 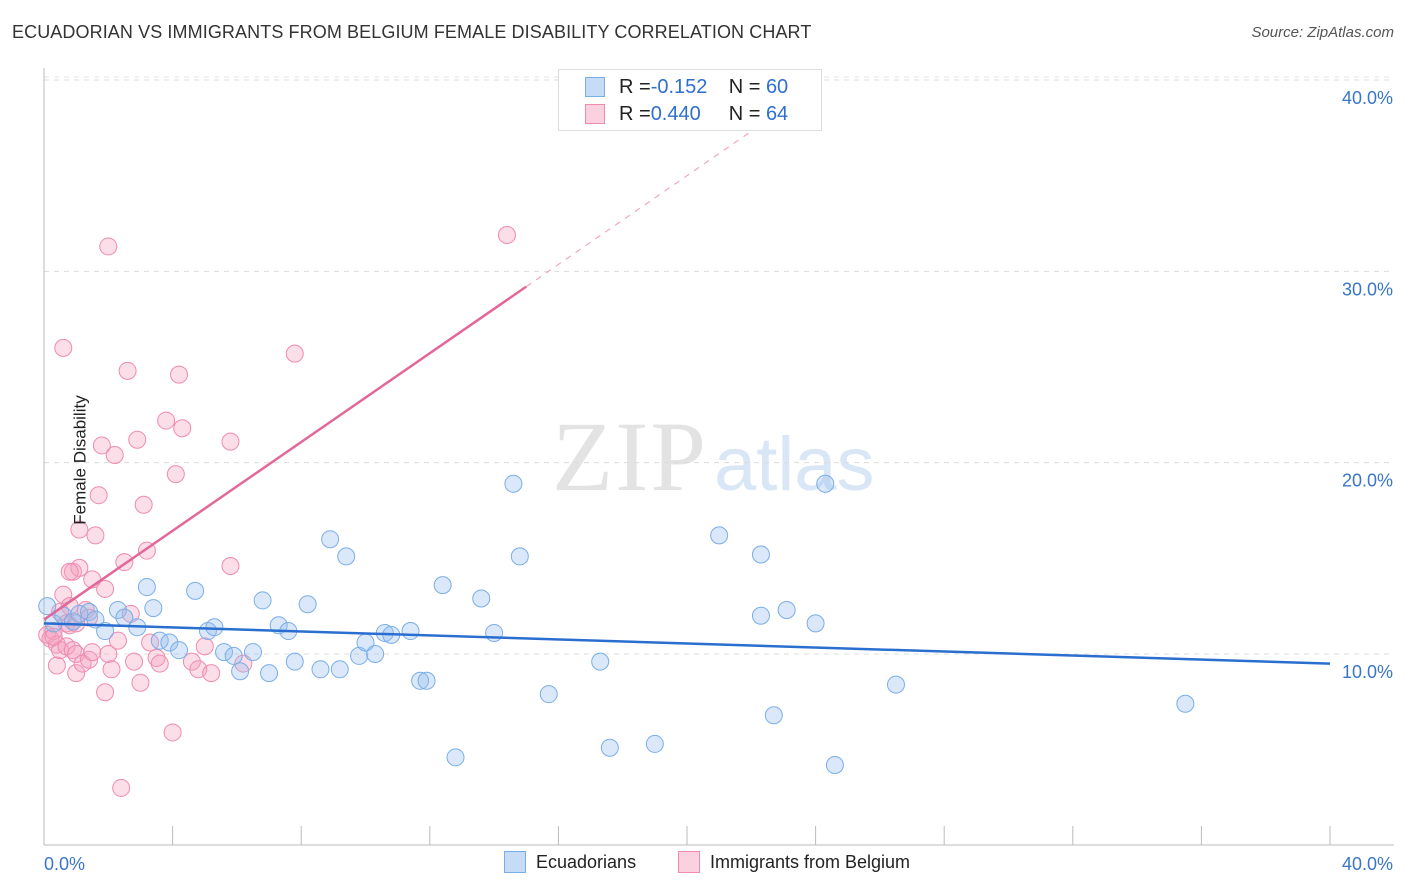 I want to click on legend-label-belgium: Immigrants from Belgium, so click(x=810, y=861).